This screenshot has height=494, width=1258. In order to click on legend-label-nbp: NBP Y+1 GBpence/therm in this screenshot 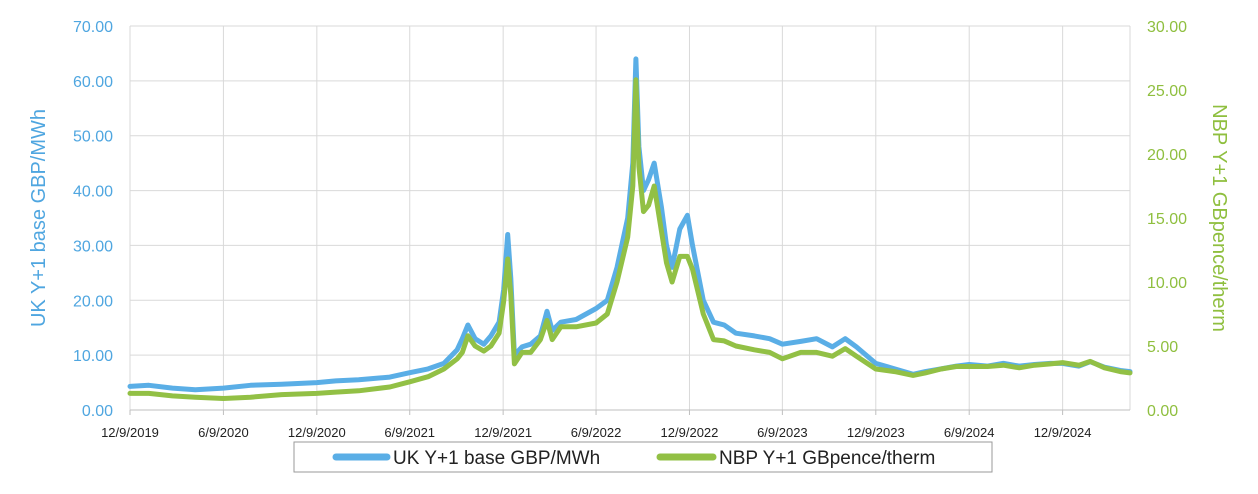, I will do `click(827, 458)`.